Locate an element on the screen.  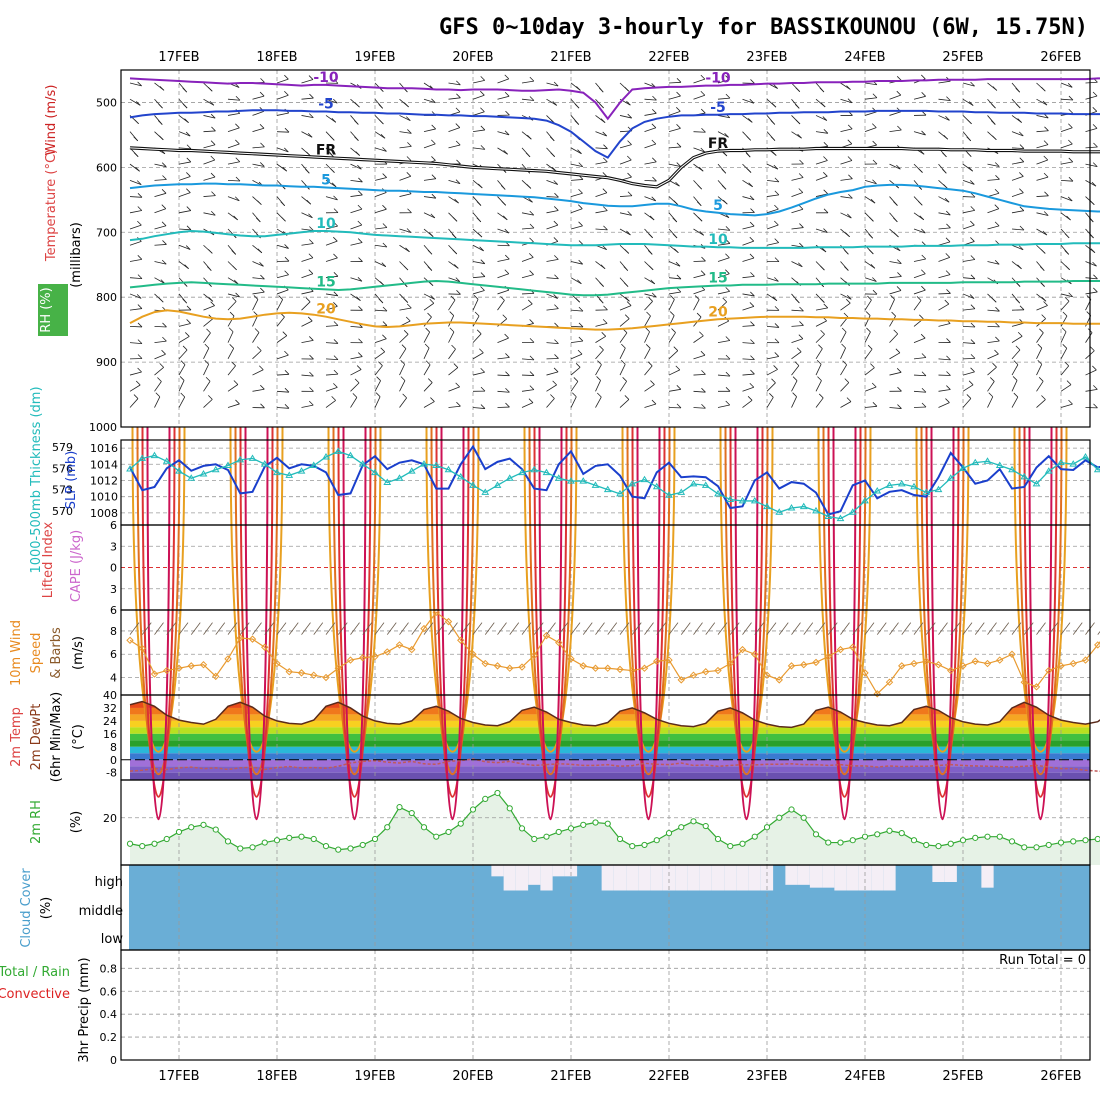
date-label-bottom: 20FEB is located at coordinates (472, 1076).